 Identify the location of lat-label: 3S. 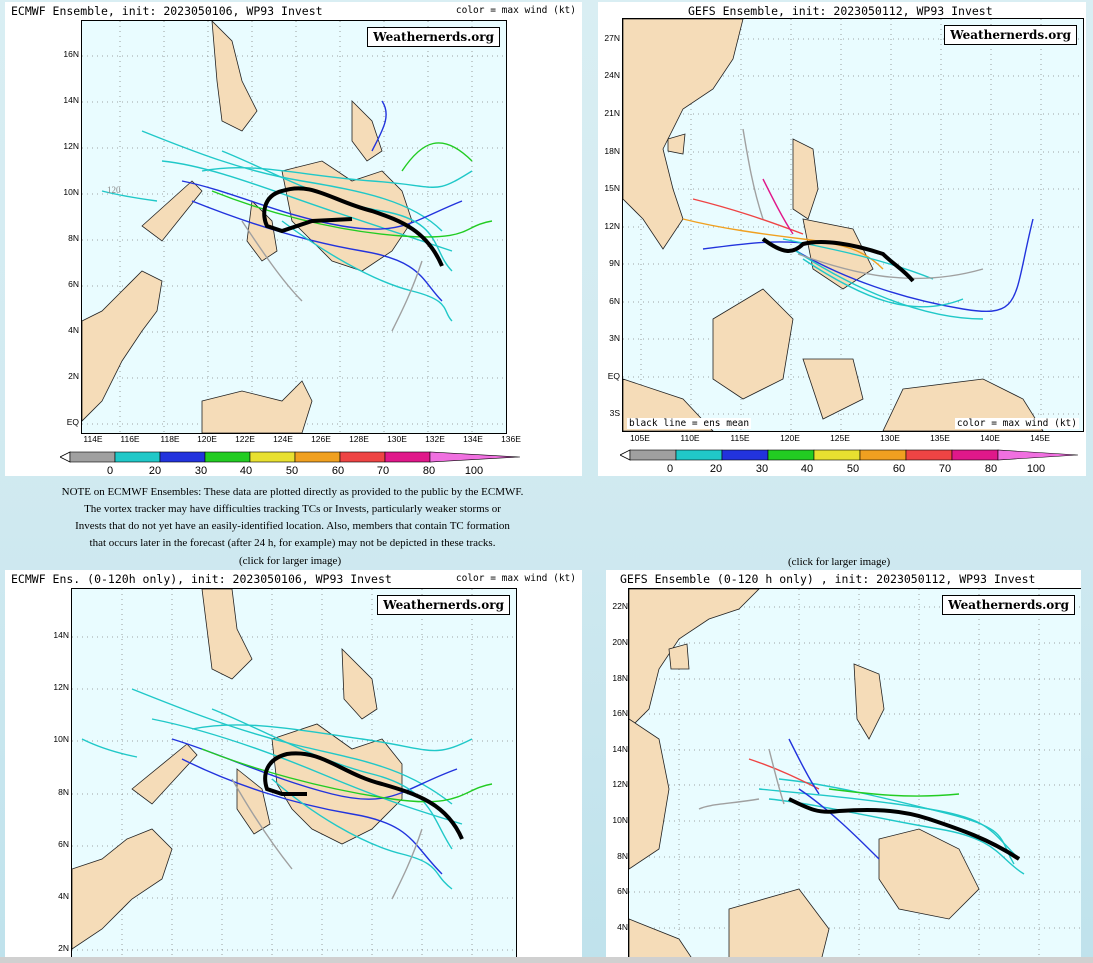
(614, 413).